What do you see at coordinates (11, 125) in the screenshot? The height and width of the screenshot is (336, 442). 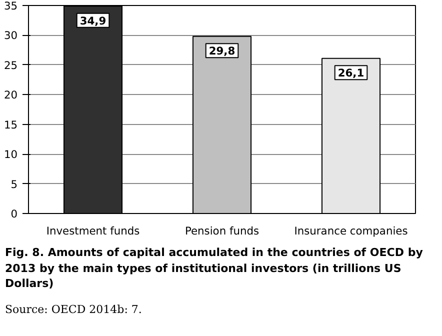 I see `y-tick-label: 15` at bounding box center [11, 125].